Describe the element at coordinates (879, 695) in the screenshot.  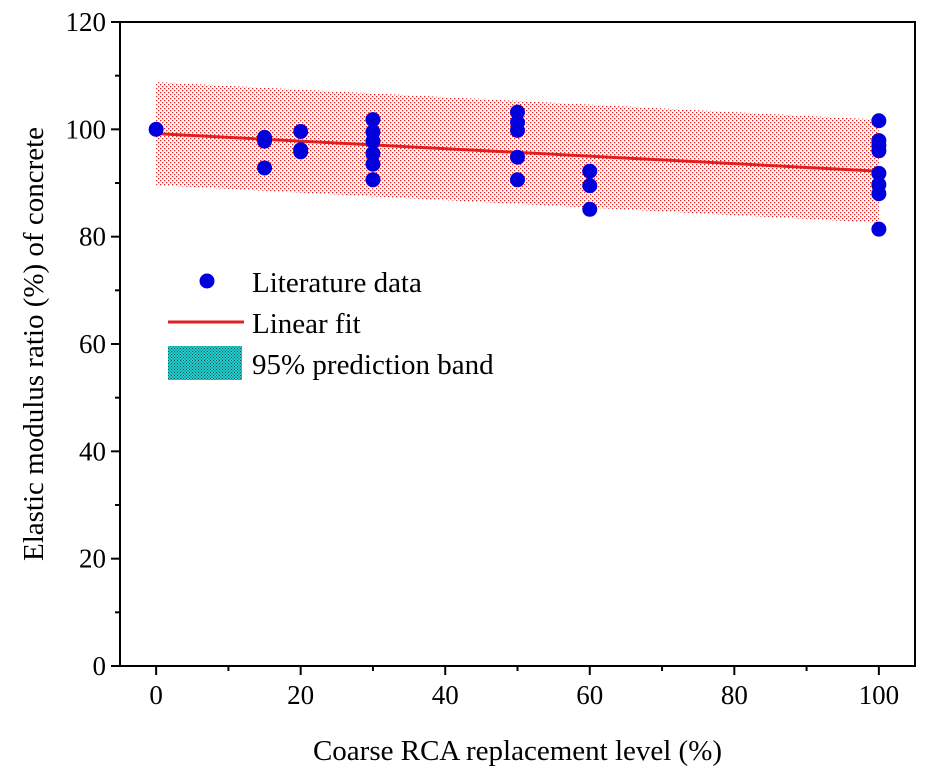
I see `x-tick-label: 100` at that location.